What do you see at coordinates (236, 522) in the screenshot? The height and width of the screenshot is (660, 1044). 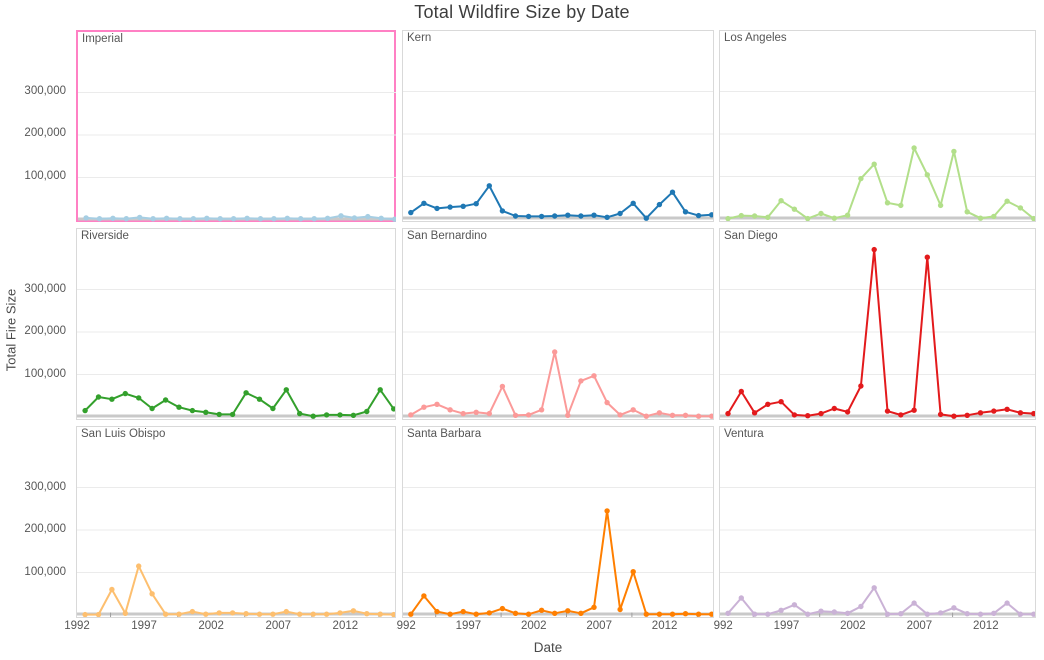 I see `facet-panel-san-luis-obispo: San Luis Obispo` at bounding box center [236, 522].